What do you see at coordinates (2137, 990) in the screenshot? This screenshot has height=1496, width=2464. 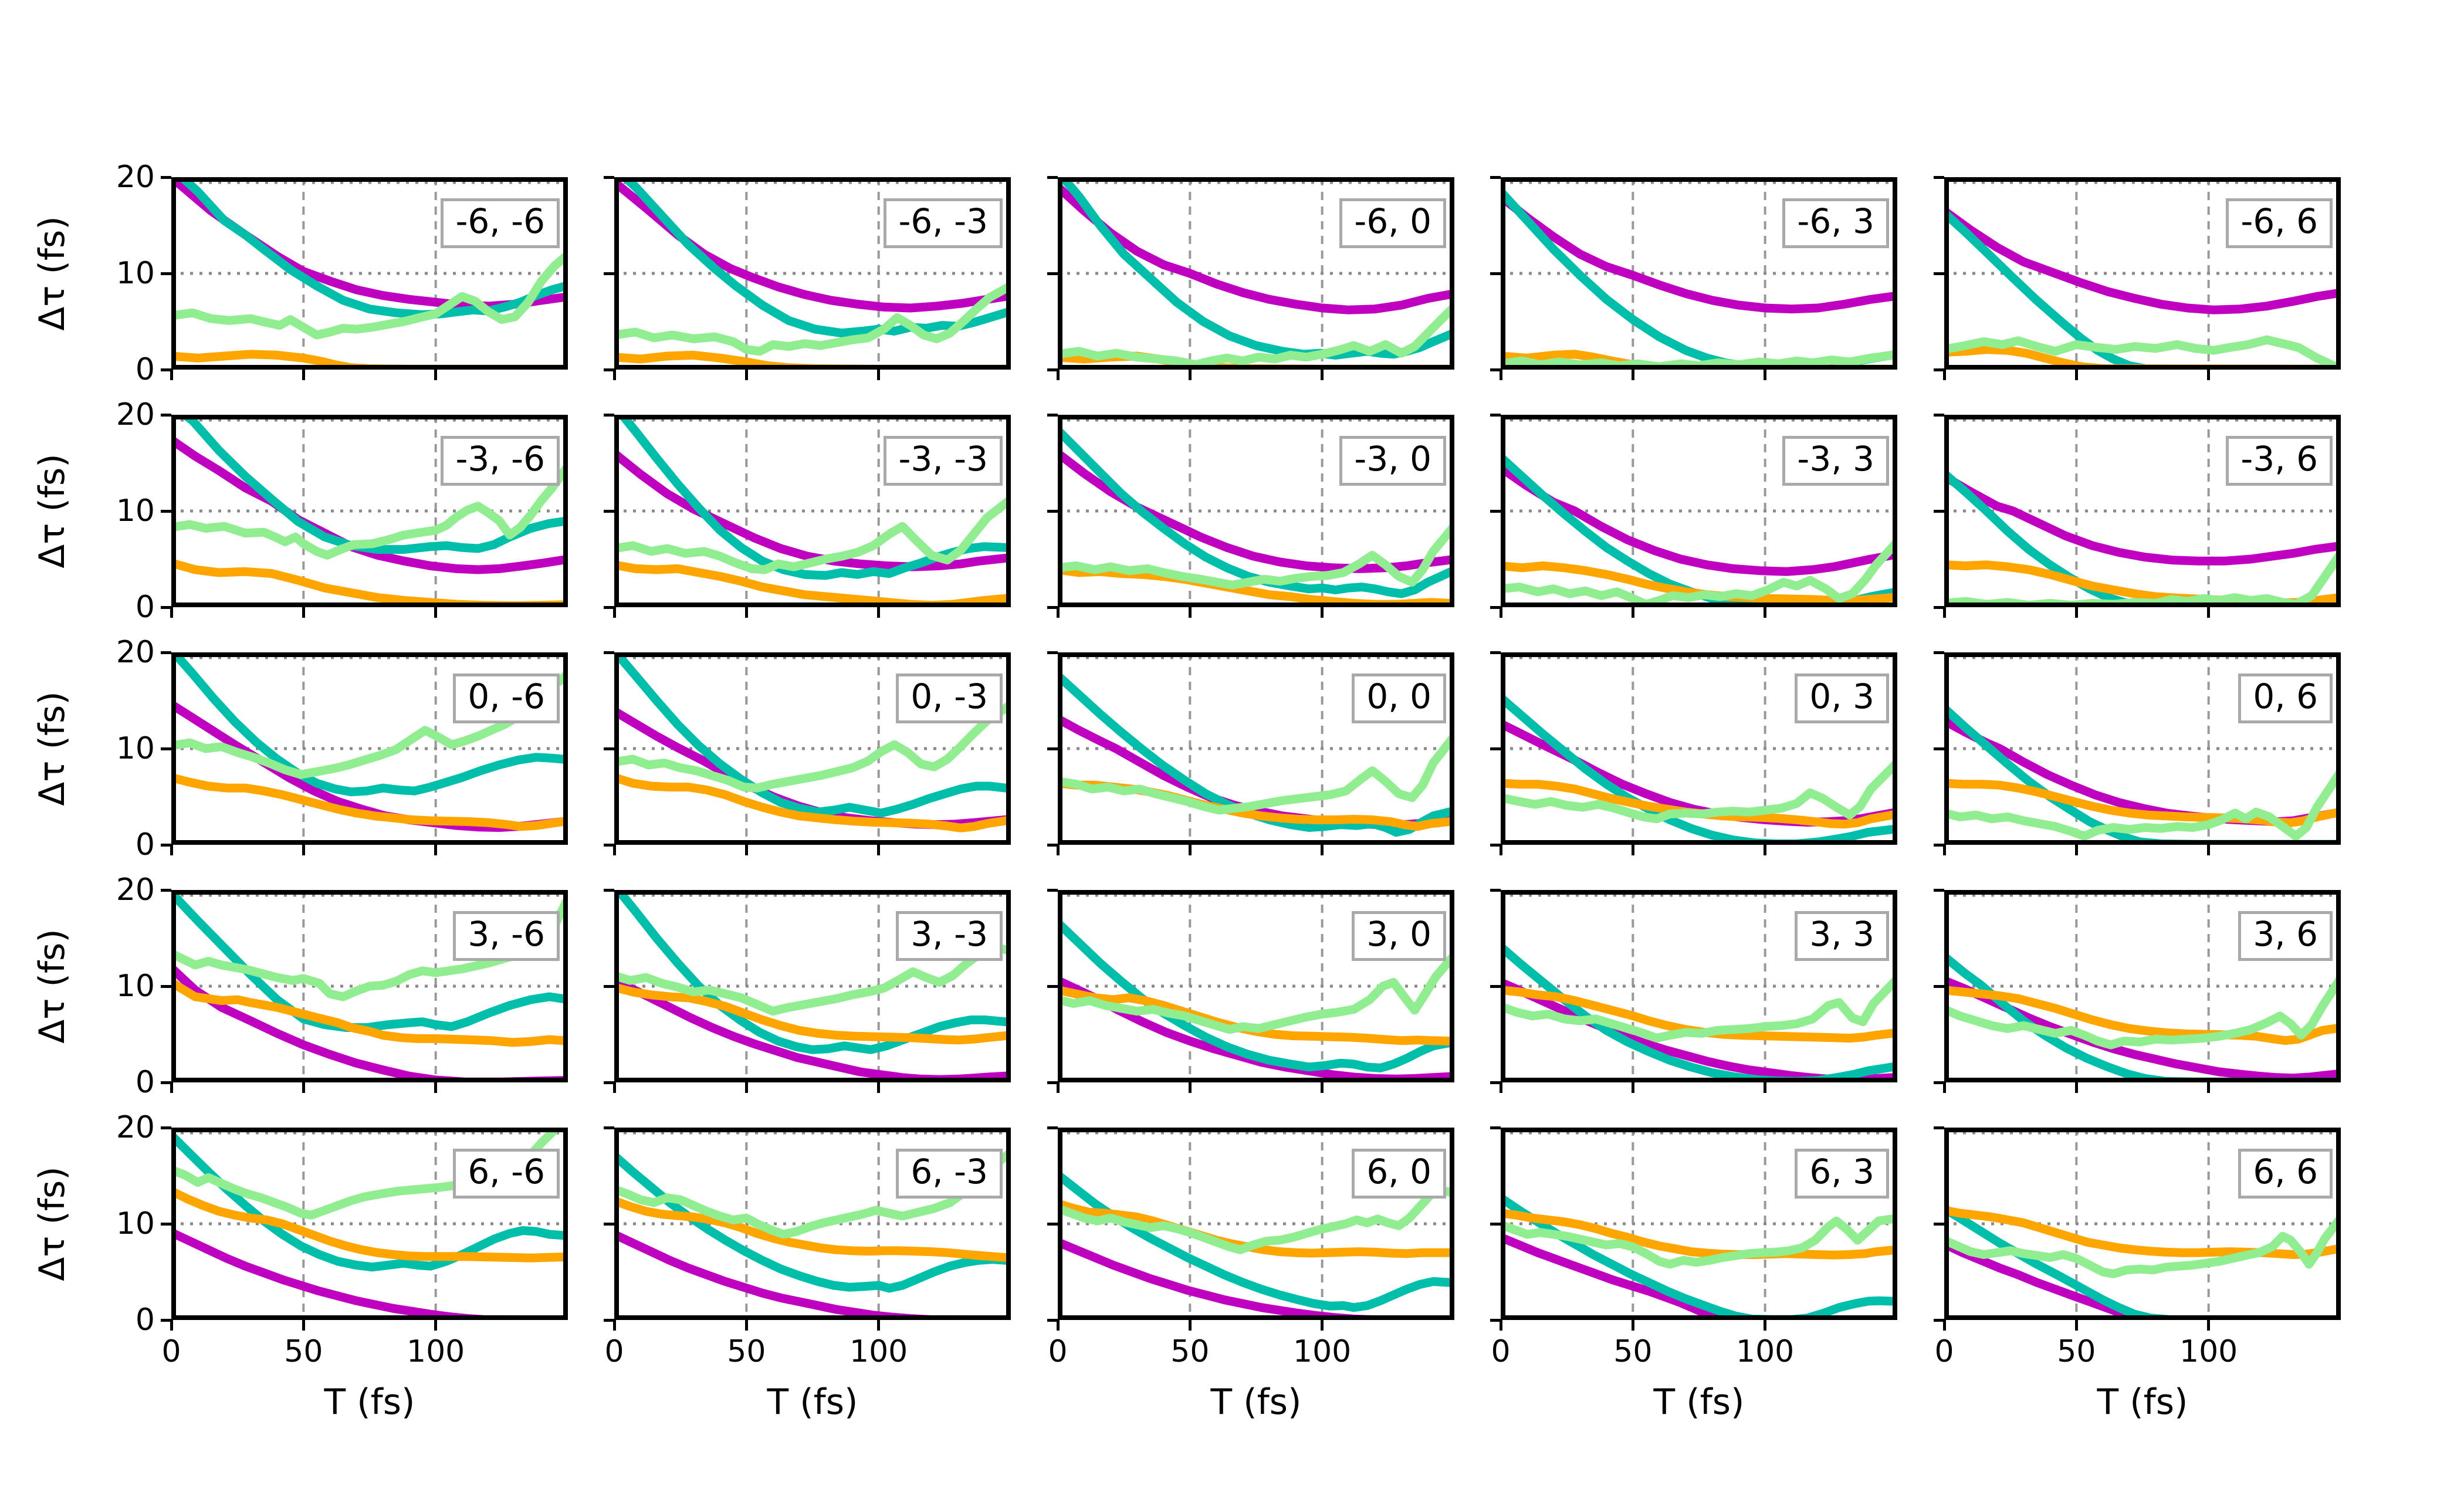 I see `subplot-r3-c4: 3, 6` at bounding box center [2137, 990].